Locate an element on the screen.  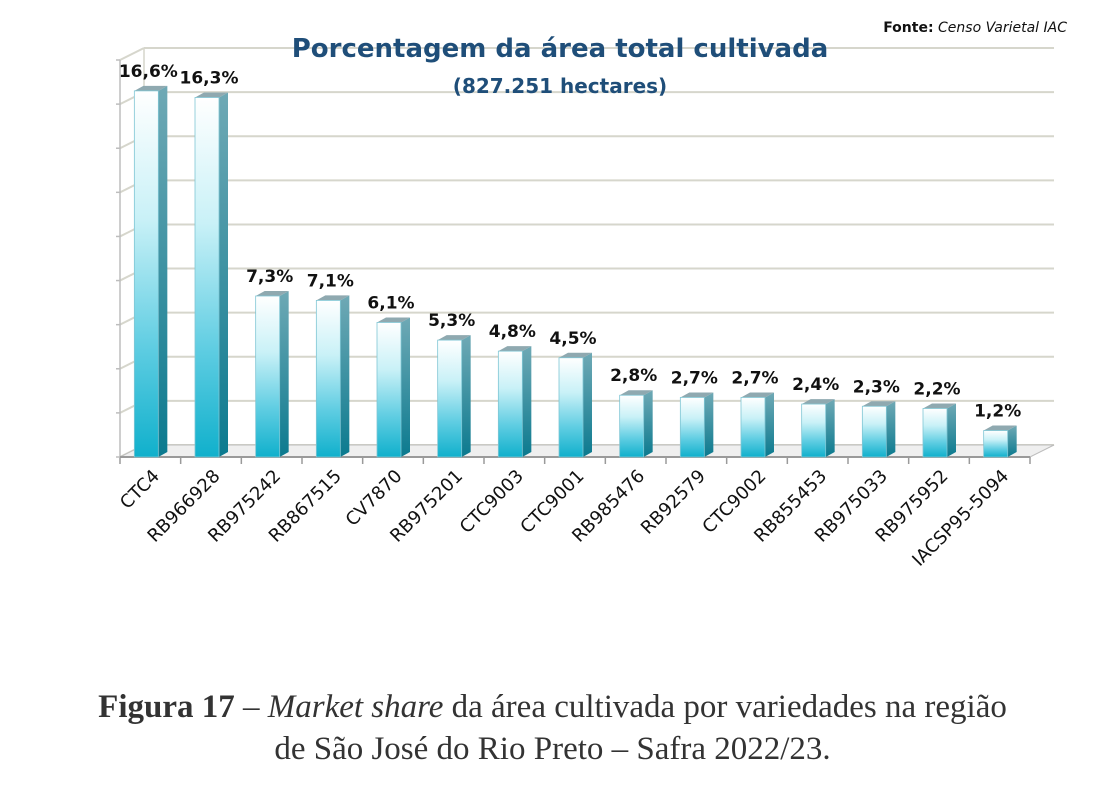
value-label: 2,2% is located at coordinates (936, 389).